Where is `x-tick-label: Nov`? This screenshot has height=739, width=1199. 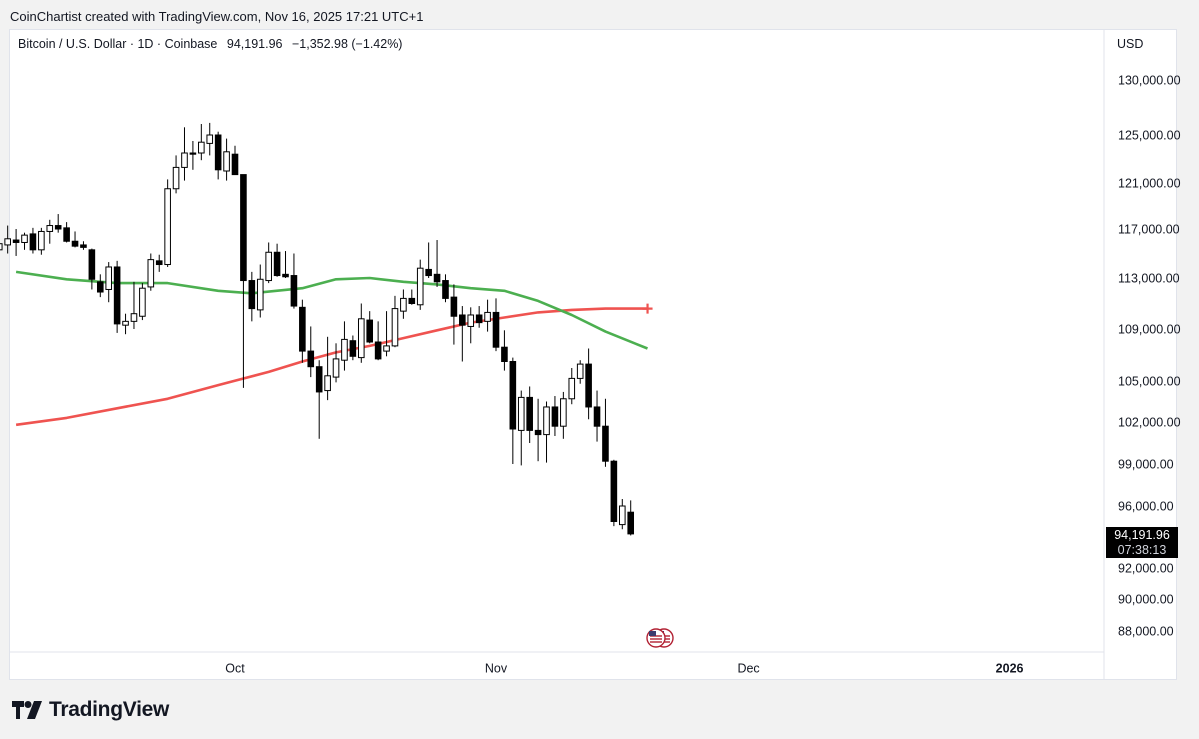 x-tick-label: Nov is located at coordinates (496, 669).